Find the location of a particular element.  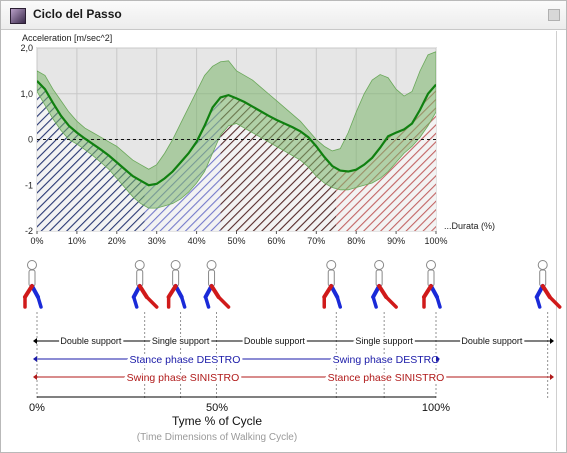

resize-grip-icon is located at coordinates (554, 15).